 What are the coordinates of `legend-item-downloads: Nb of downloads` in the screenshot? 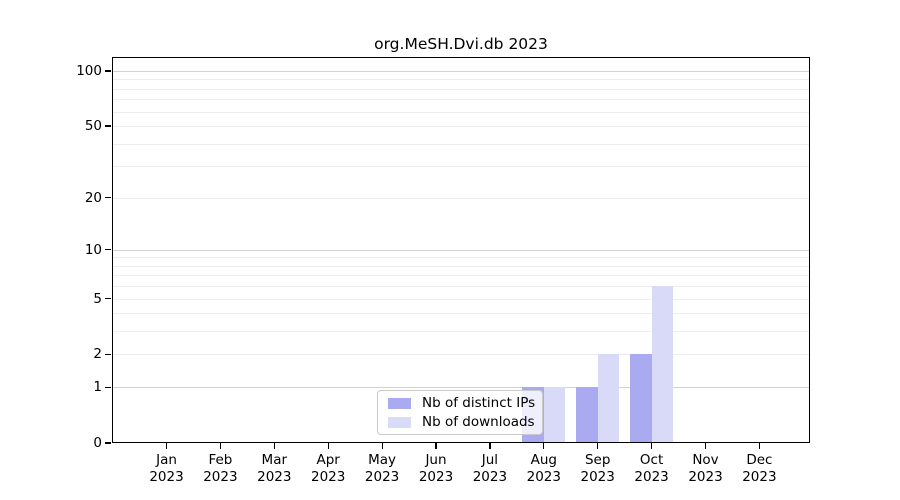 It's located at (465, 421).